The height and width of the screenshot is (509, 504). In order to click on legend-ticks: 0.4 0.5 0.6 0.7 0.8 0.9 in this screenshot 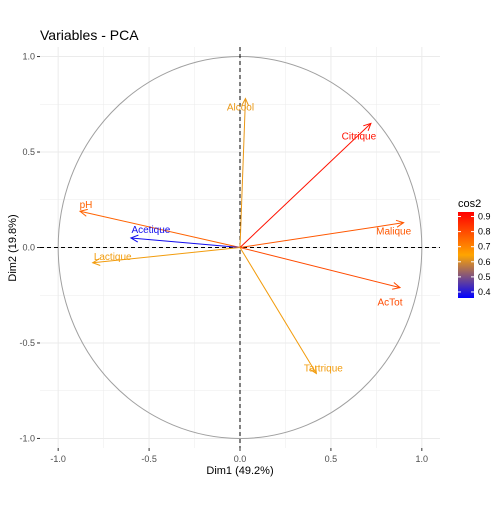, I will do `click(474, 254)`.